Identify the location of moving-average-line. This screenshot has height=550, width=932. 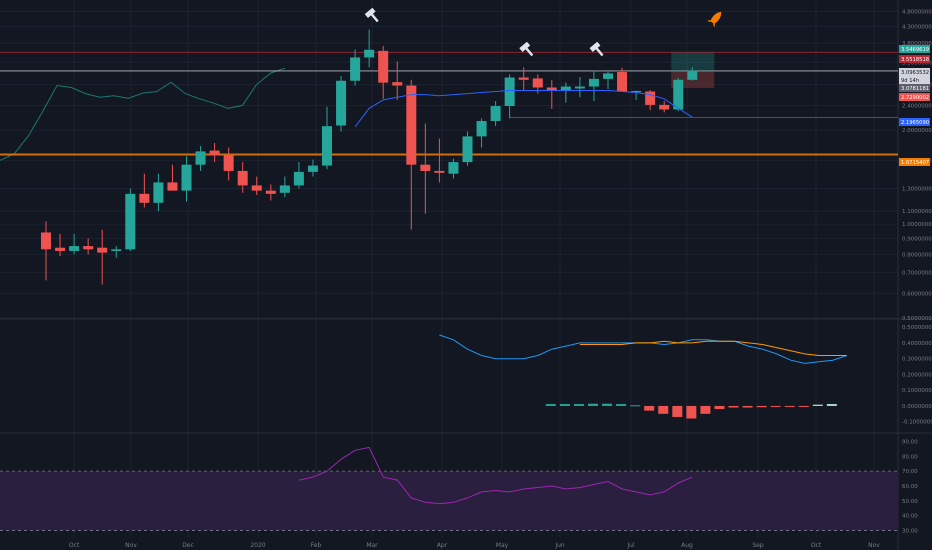
(523, 109).